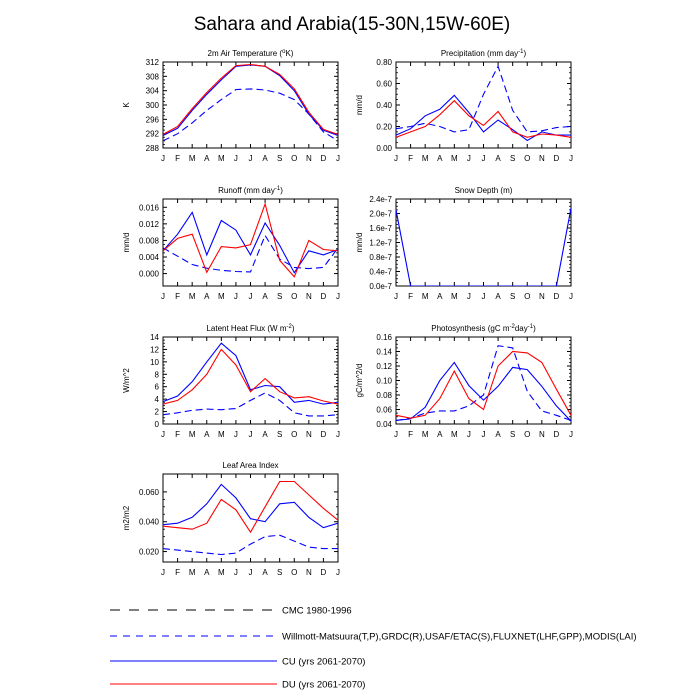 This screenshot has width=700, height=700. What do you see at coordinates (154, 362) in the screenshot?
I see `y-tick-label: 10` at bounding box center [154, 362].